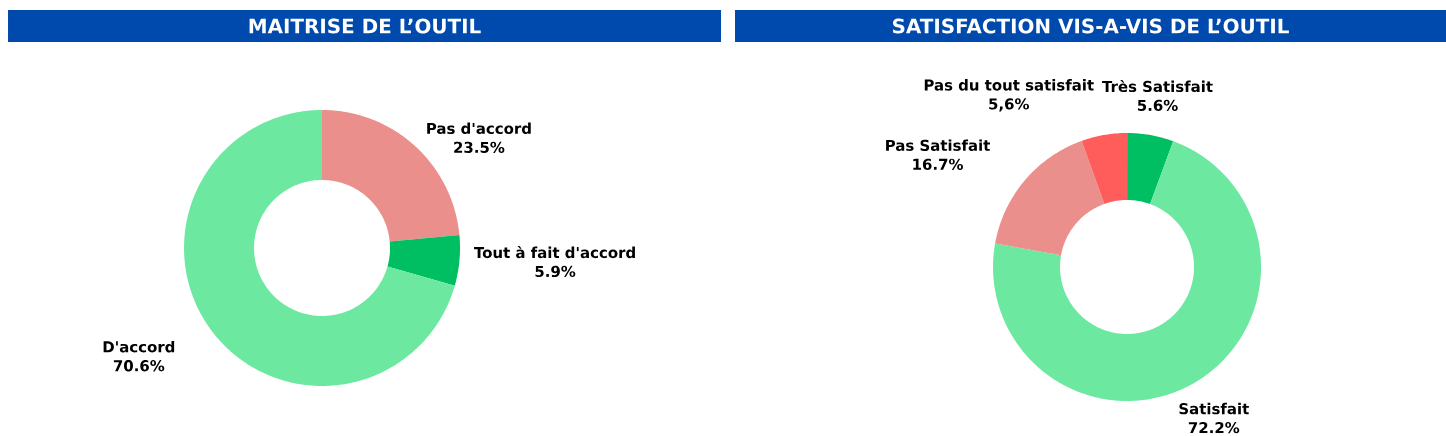 The width and height of the screenshot is (1446, 436). What do you see at coordinates (555, 271) in the screenshot?
I see `data-label: 5.9%` at bounding box center [555, 271].